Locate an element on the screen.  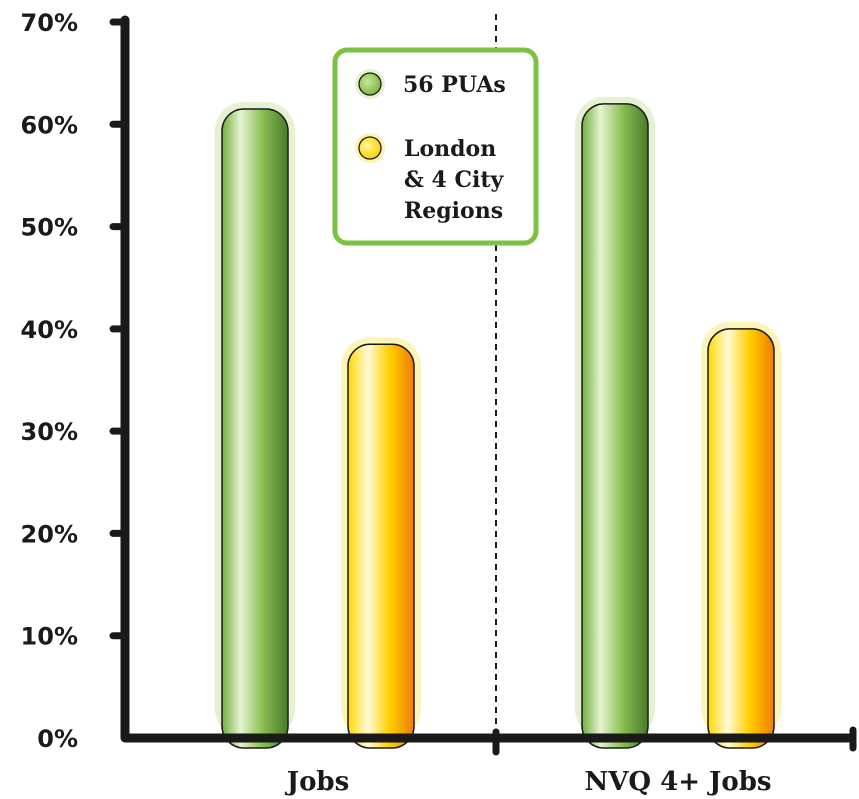
legend-swatch-london-city-regions is located at coordinates (370, 148).